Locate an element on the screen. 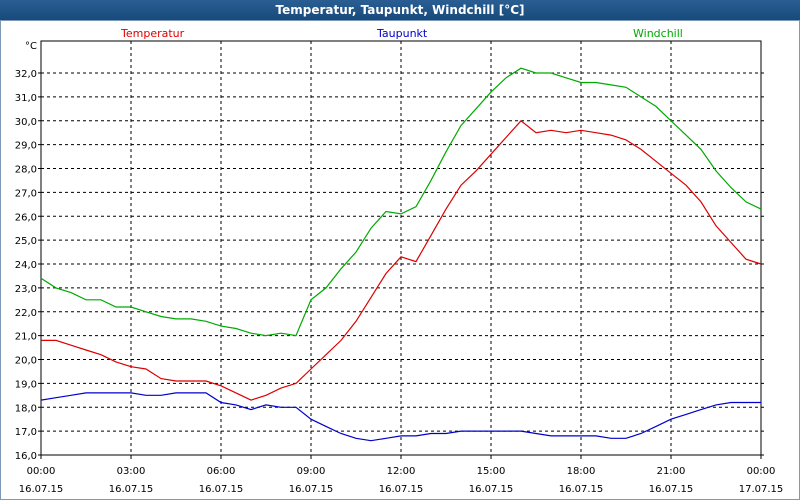 The width and height of the screenshot is (800, 500). y-tick-label: 23,0 is located at coordinates (26, 289).